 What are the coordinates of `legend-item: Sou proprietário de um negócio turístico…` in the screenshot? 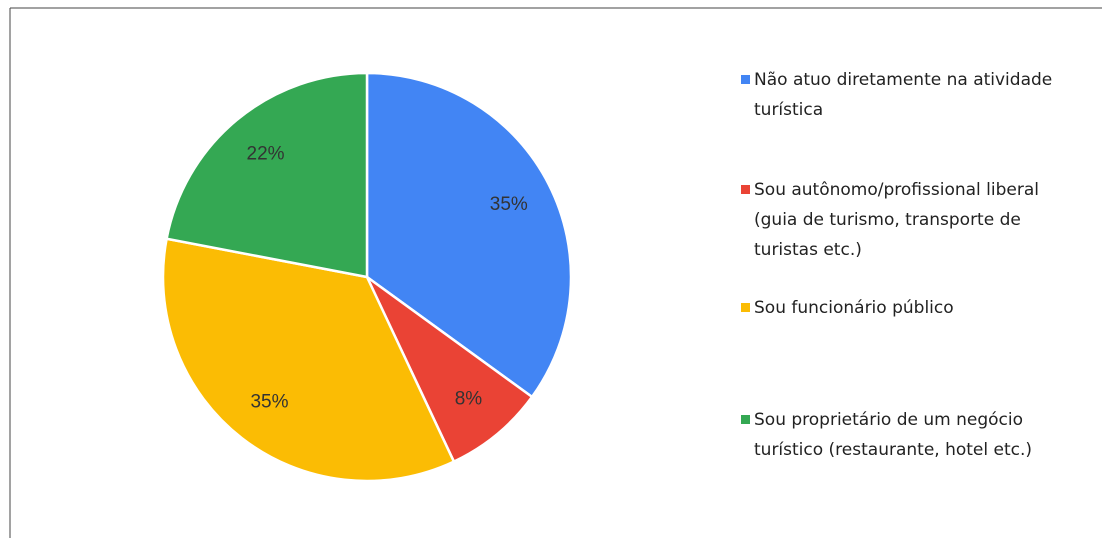 It's located at (913, 435).